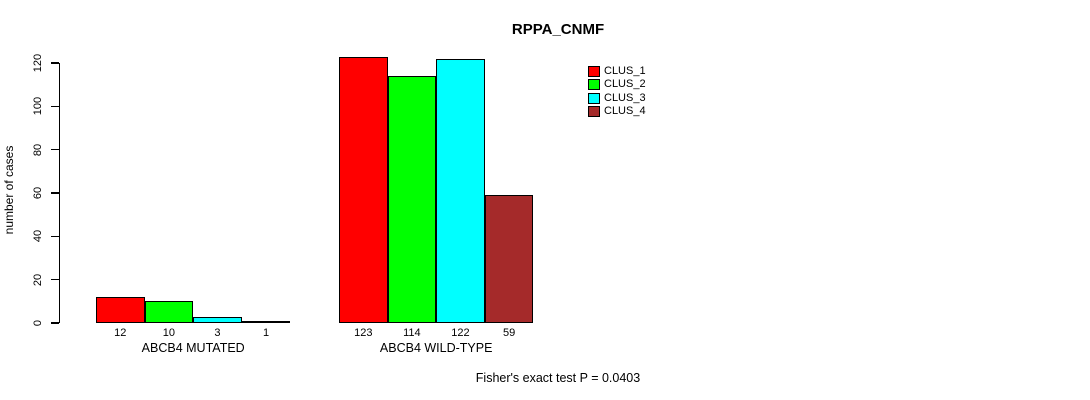  I want to click on statistical-test-annotation: Fisher's exact test P = 0.0403, so click(558, 378).